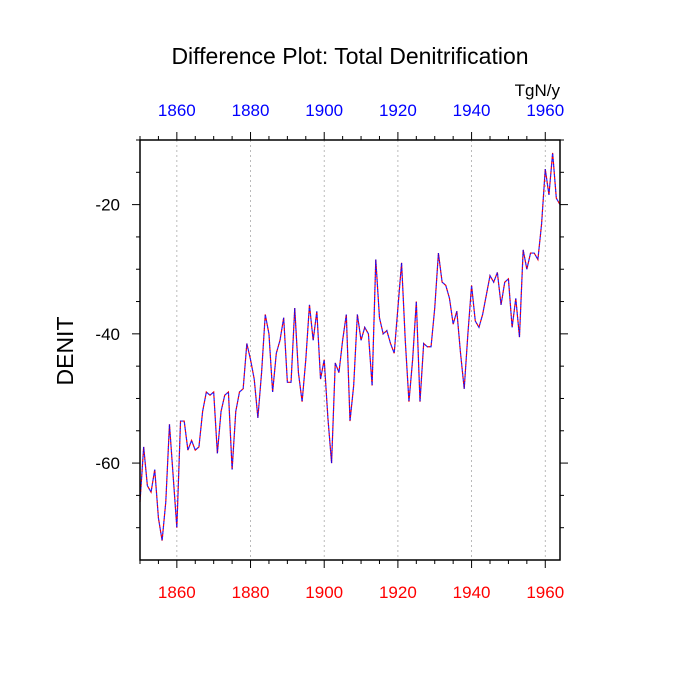  I want to click on x-tick-label-bottom: 1880, so click(251, 592).